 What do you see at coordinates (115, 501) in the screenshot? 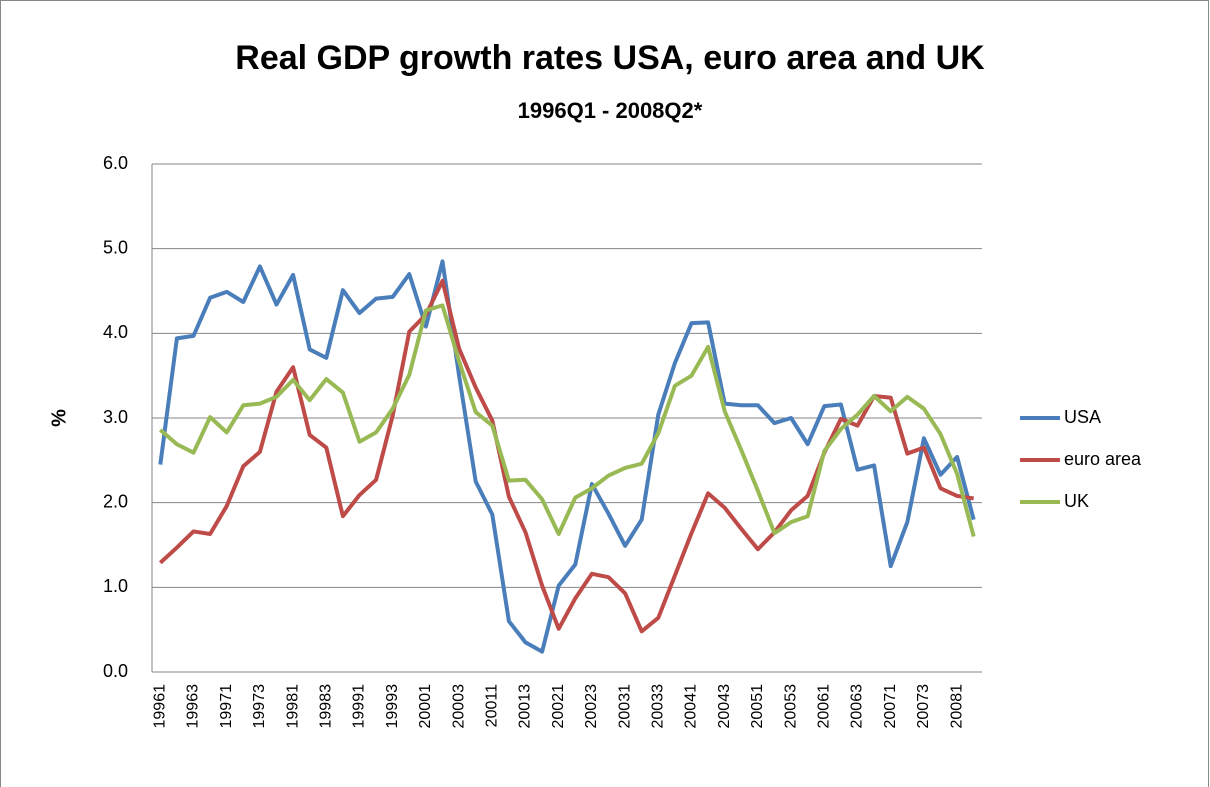
I see `y-tick-label: 2.0` at bounding box center [115, 501].